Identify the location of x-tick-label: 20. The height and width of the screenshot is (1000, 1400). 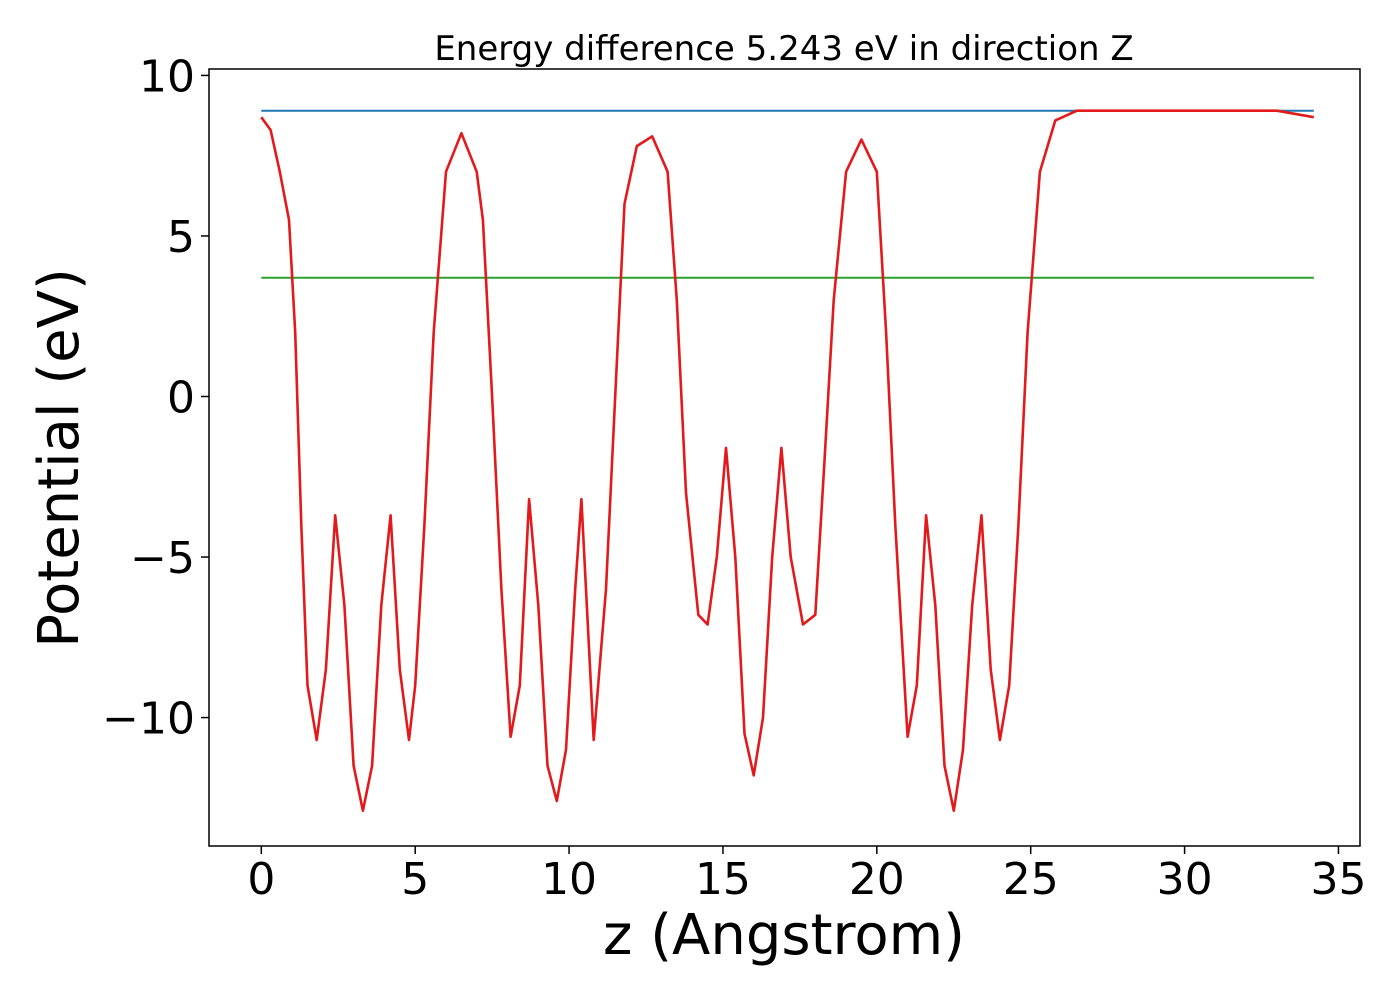
(877, 879).